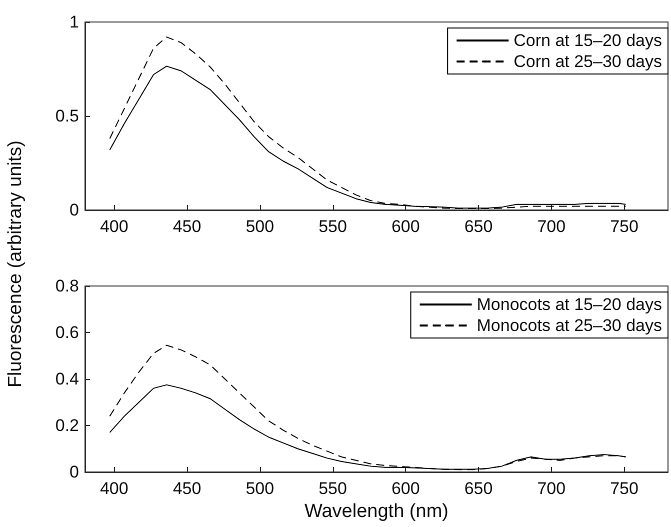  I want to click on y-axis-title: Fluorescence (arbitrary units), so click(16, 264).